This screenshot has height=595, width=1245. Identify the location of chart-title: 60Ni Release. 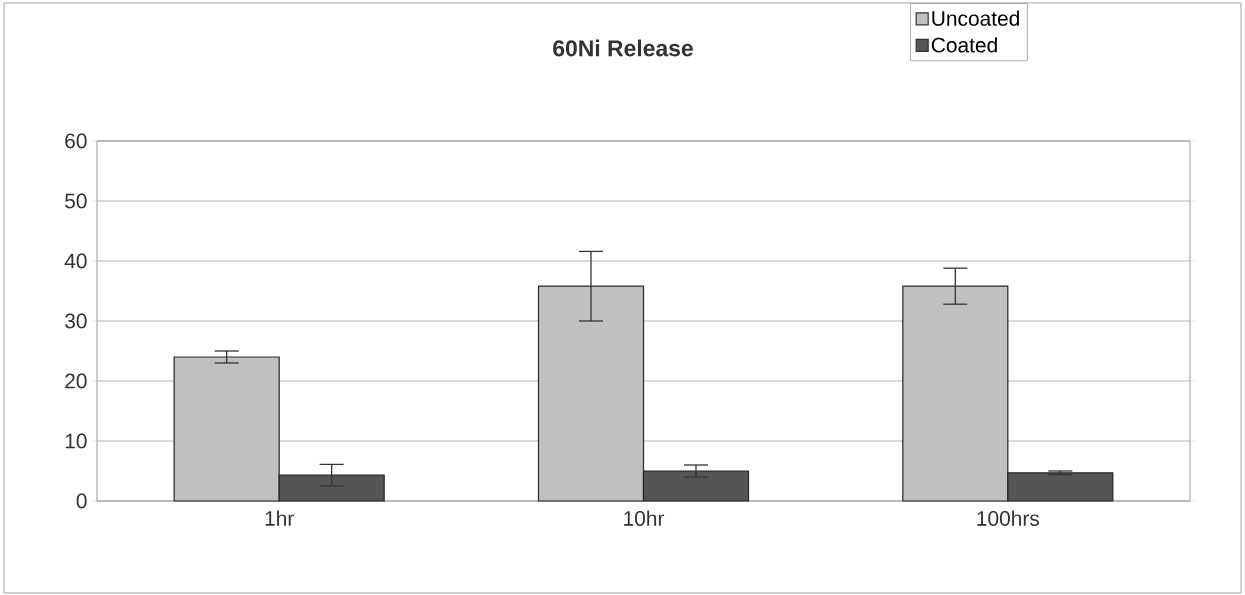
(623, 48).